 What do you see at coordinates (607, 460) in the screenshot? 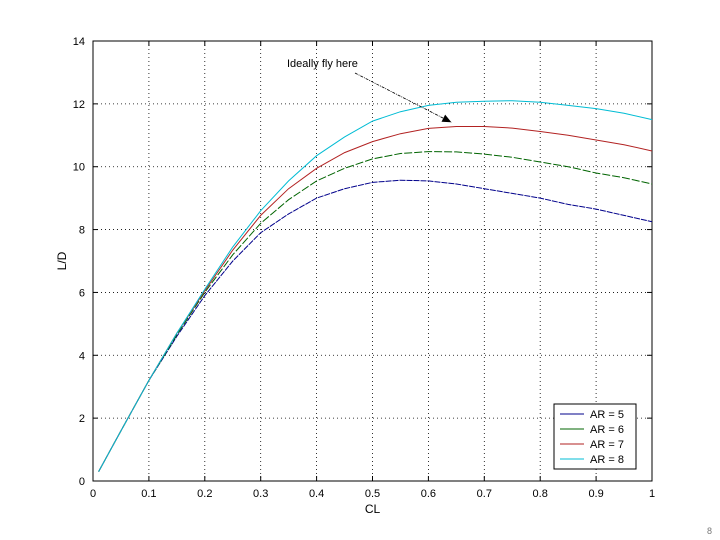
I see `legend-label: AR = 8` at bounding box center [607, 460].